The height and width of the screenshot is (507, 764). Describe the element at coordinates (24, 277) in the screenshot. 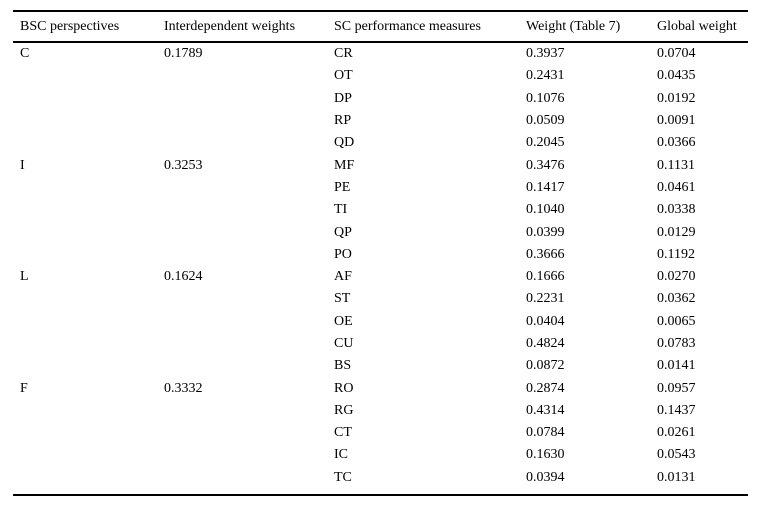

I see `perspective-cell: L` at that location.